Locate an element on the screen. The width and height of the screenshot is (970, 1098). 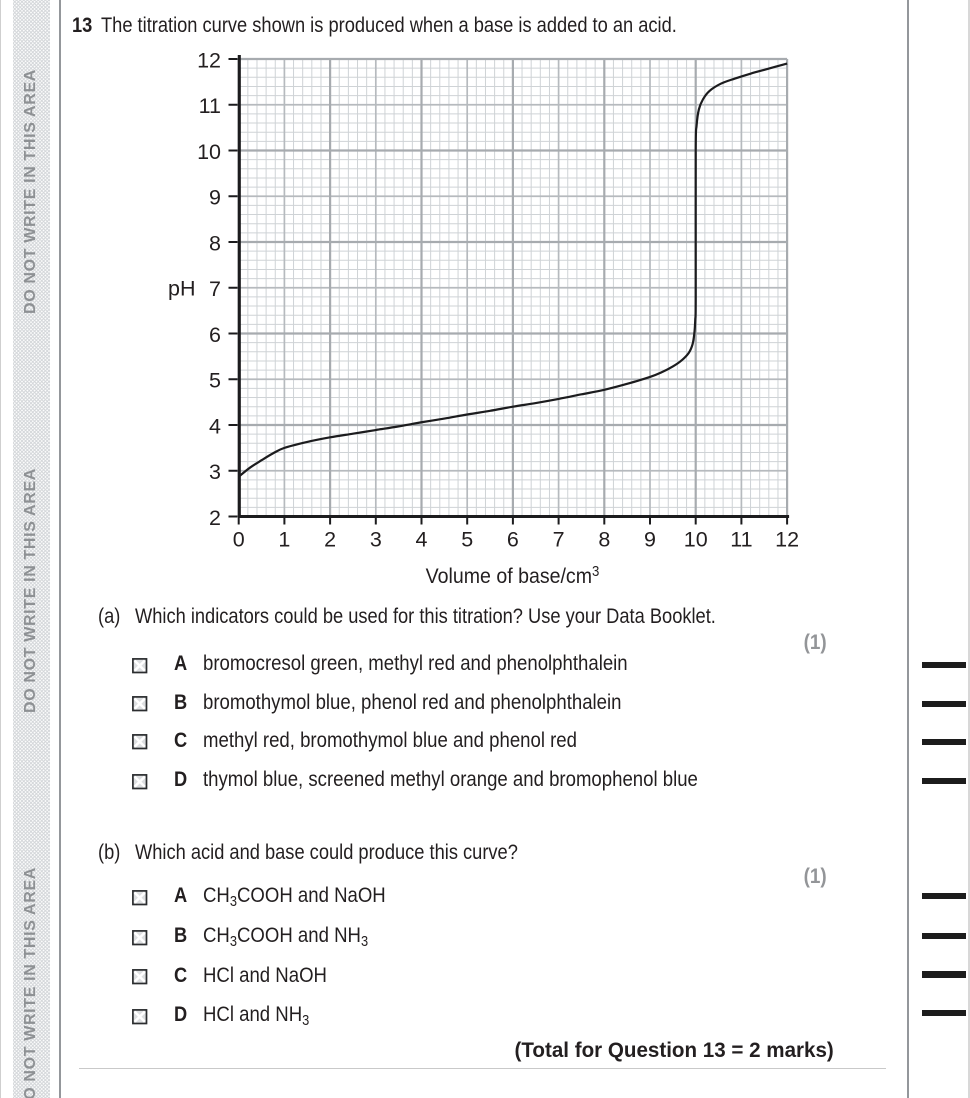
svg-text: Volume of base/cm3 is located at coordinates (513, 575).